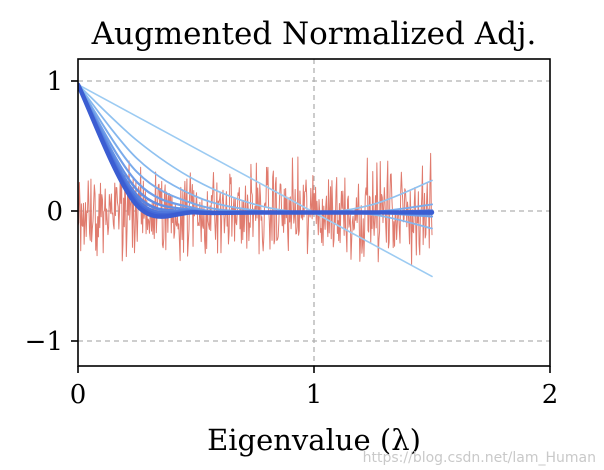 This screenshot has width=604, height=470. Describe the element at coordinates (314, 395) in the screenshot. I see `x-tick-label-1: 1` at that location.